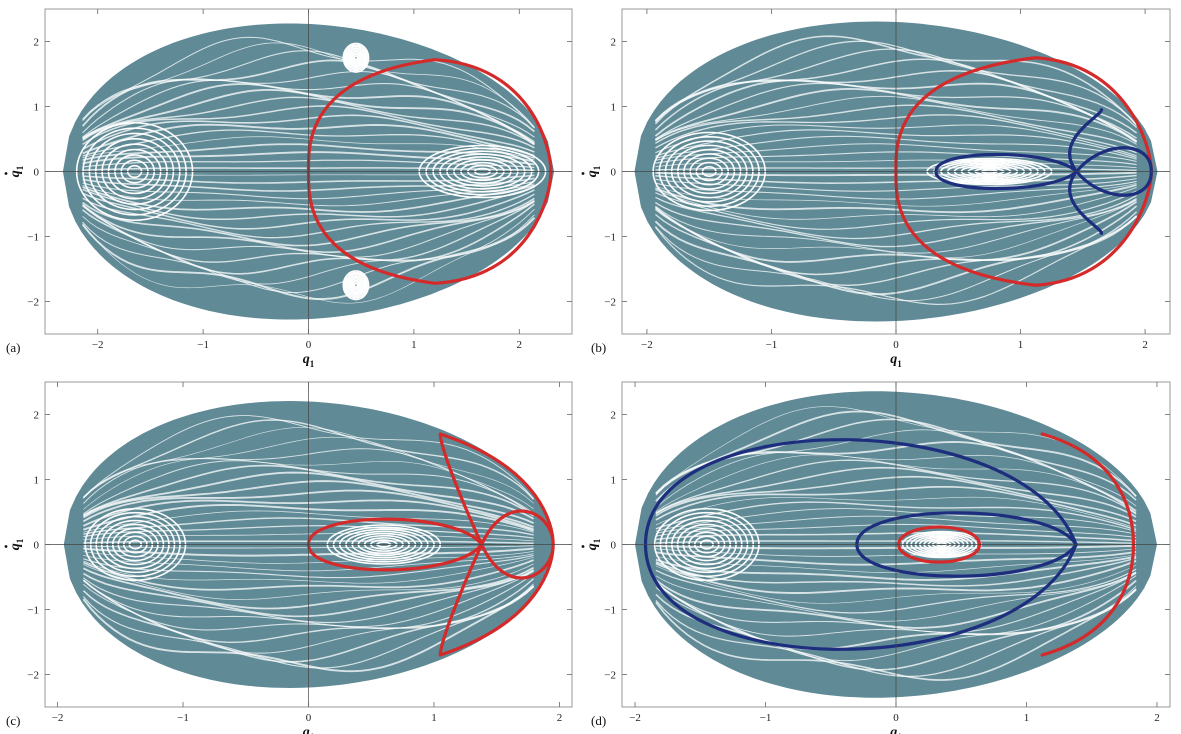  I want to click on panel-label: (b), so click(598, 347).